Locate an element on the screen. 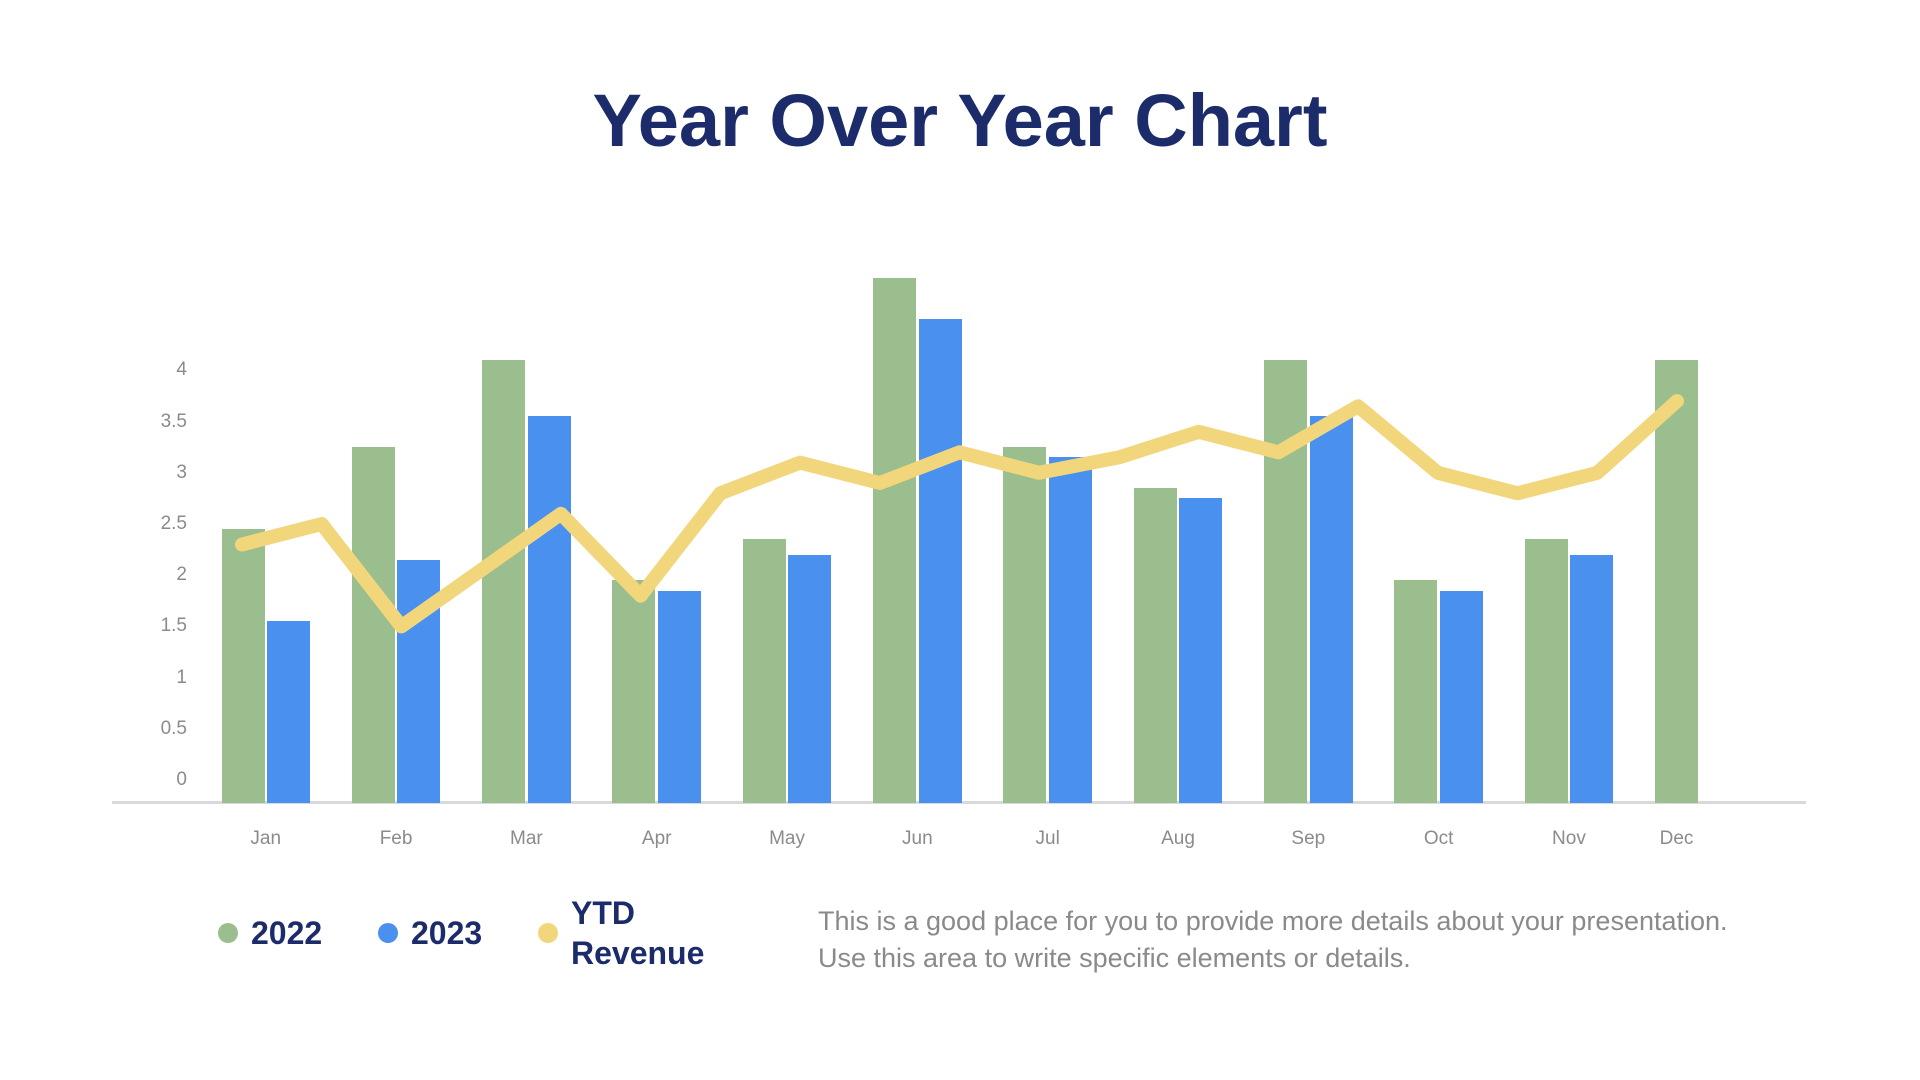 This screenshot has height=1080, width=1920. y-axis-label-1.5: 1.5 is located at coordinates (173, 626).